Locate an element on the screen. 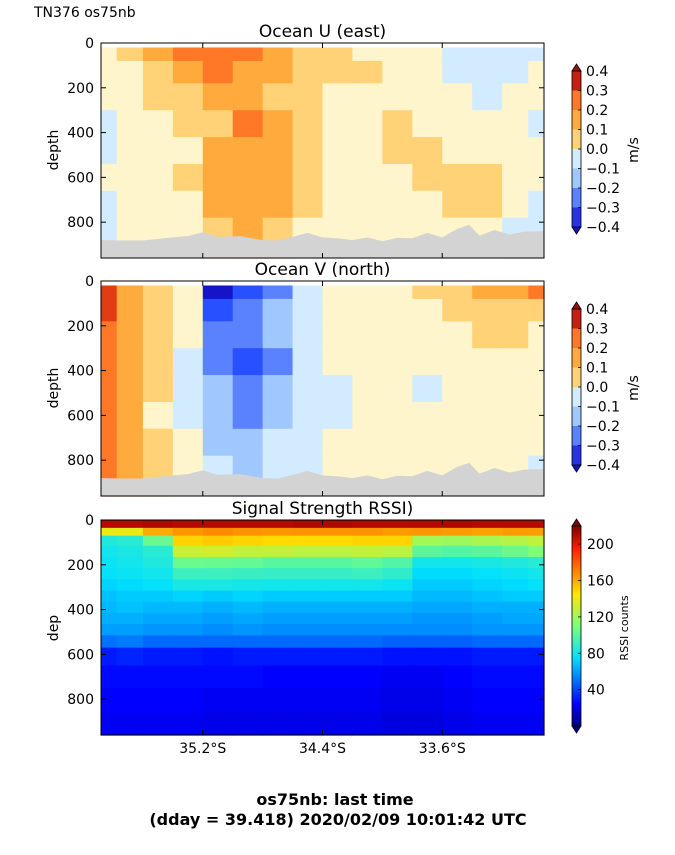 The height and width of the screenshot is (855, 675). colorbar-tick-label: 0.1 is located at coordinates (597, 369).